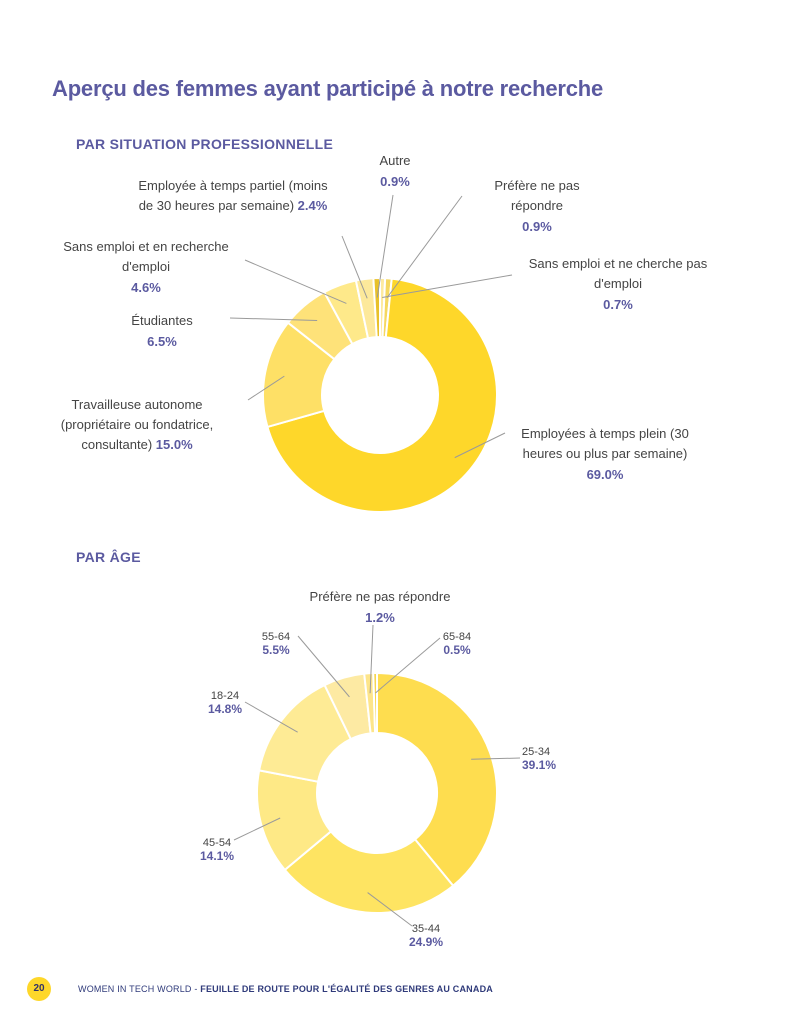 The image size is (791, 1024). I want to click on slice-label-18-24: 18-24, so click(225, 696).